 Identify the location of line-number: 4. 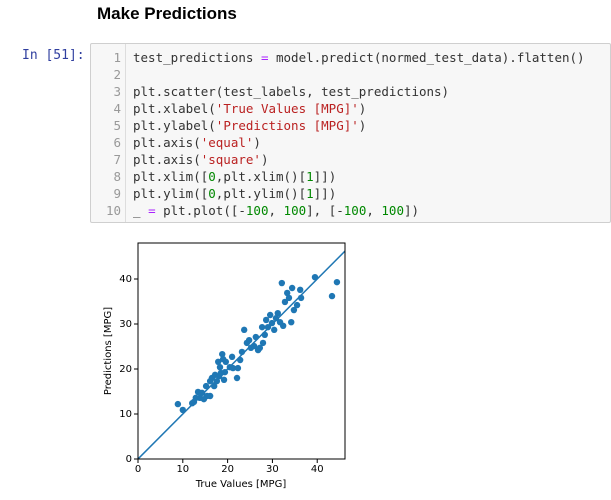
(117, 108).